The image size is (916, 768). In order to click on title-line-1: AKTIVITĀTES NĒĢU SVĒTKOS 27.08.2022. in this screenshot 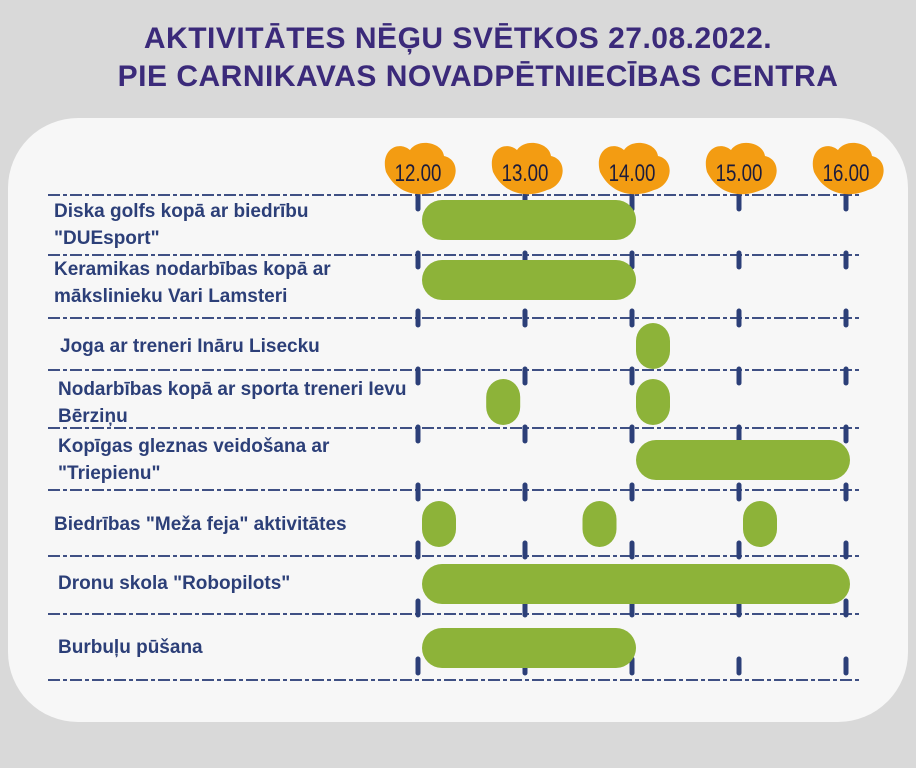, I will do `click(458, 38)`.